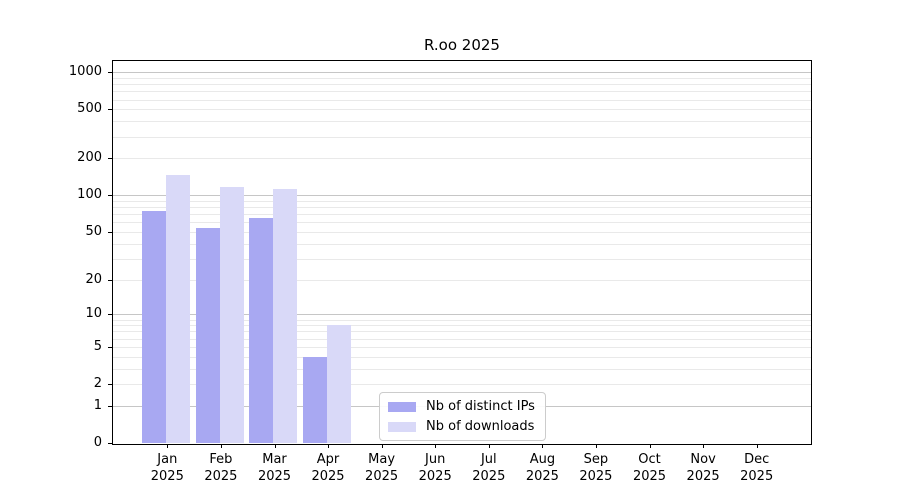 This screenshot has height=500, width=900. Describe the element at coordinates (703, 468) in the screenshot. I see `x-tick-label-nov: Nov 2025` at that location.